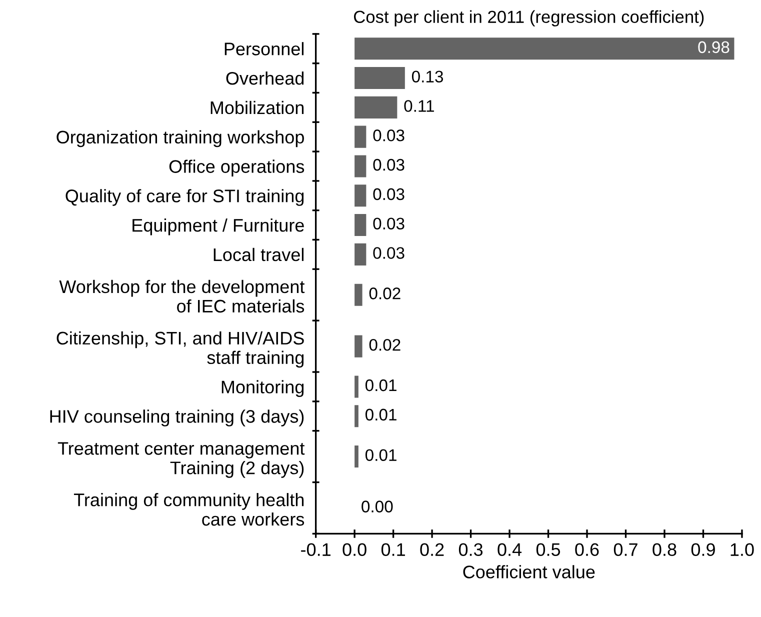  I want to click on y-tick-label: Personnel, so click(264, 49).